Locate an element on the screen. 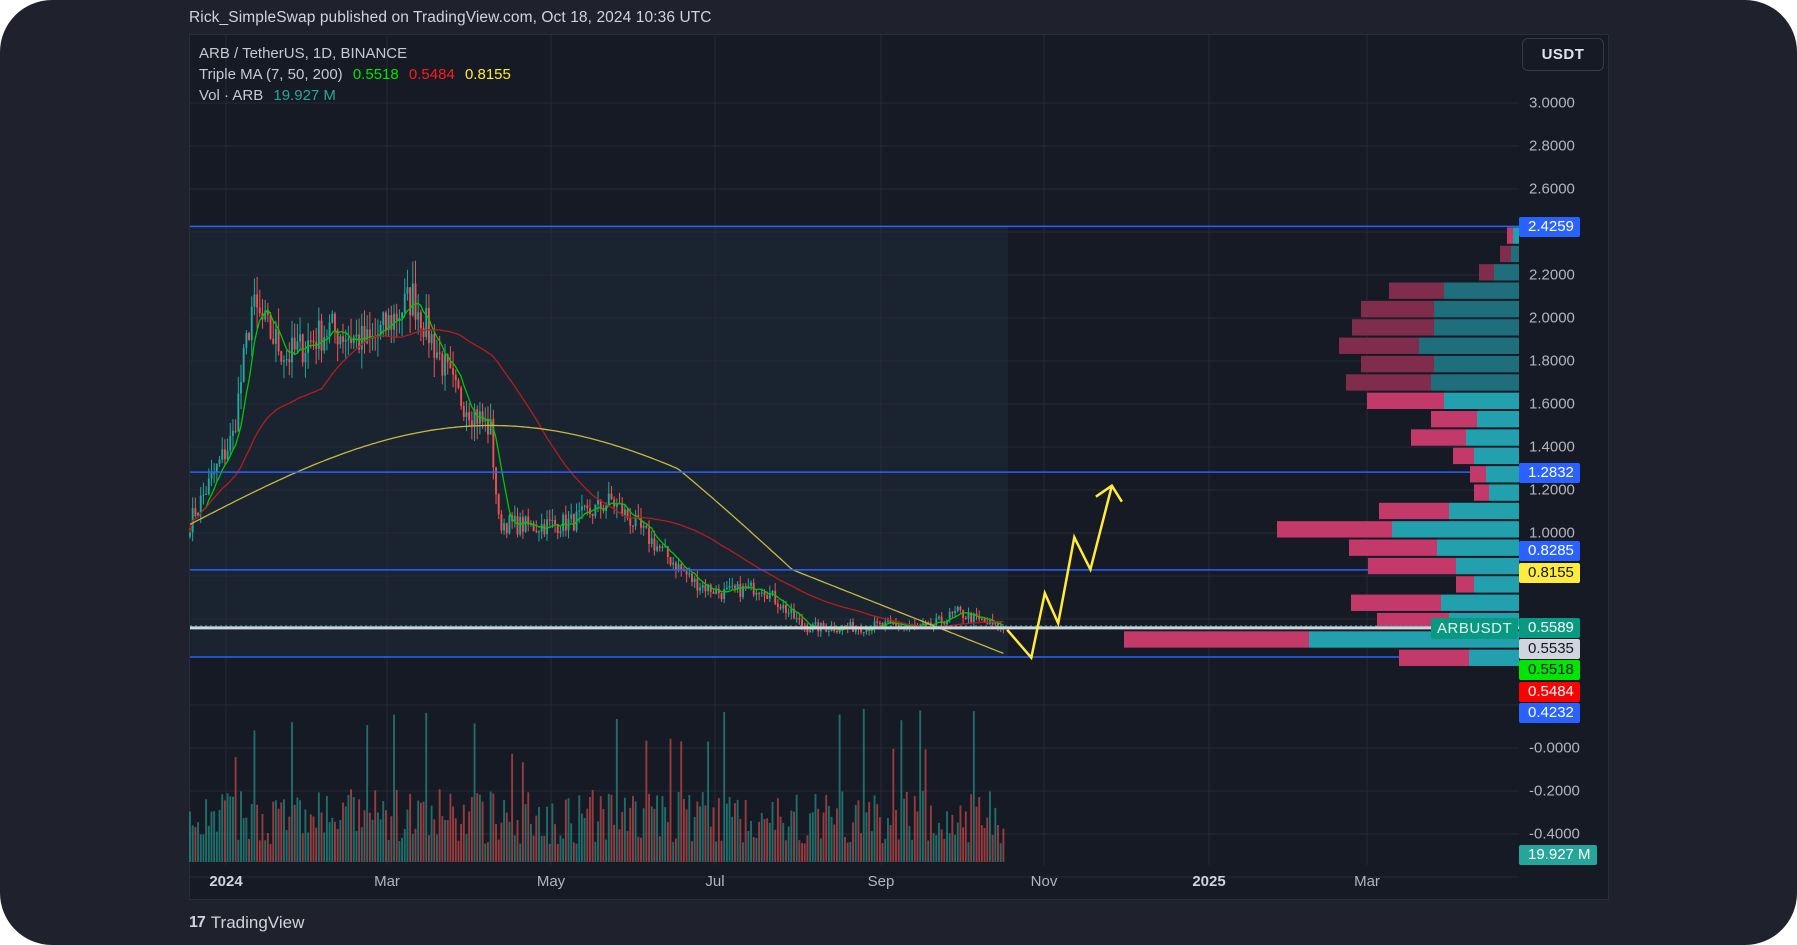  x-tick-label: 2025 is located at coordinates (1209, 881).